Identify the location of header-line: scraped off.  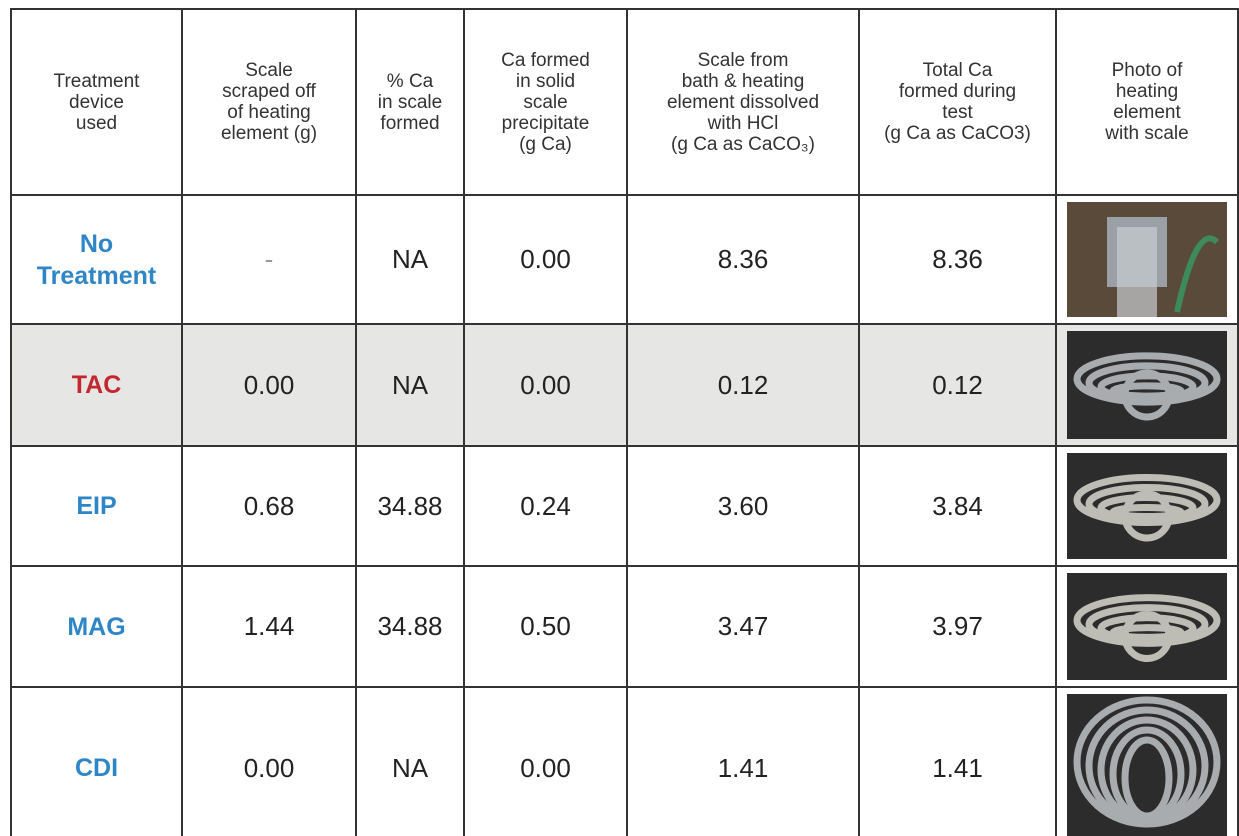
(269, 91).